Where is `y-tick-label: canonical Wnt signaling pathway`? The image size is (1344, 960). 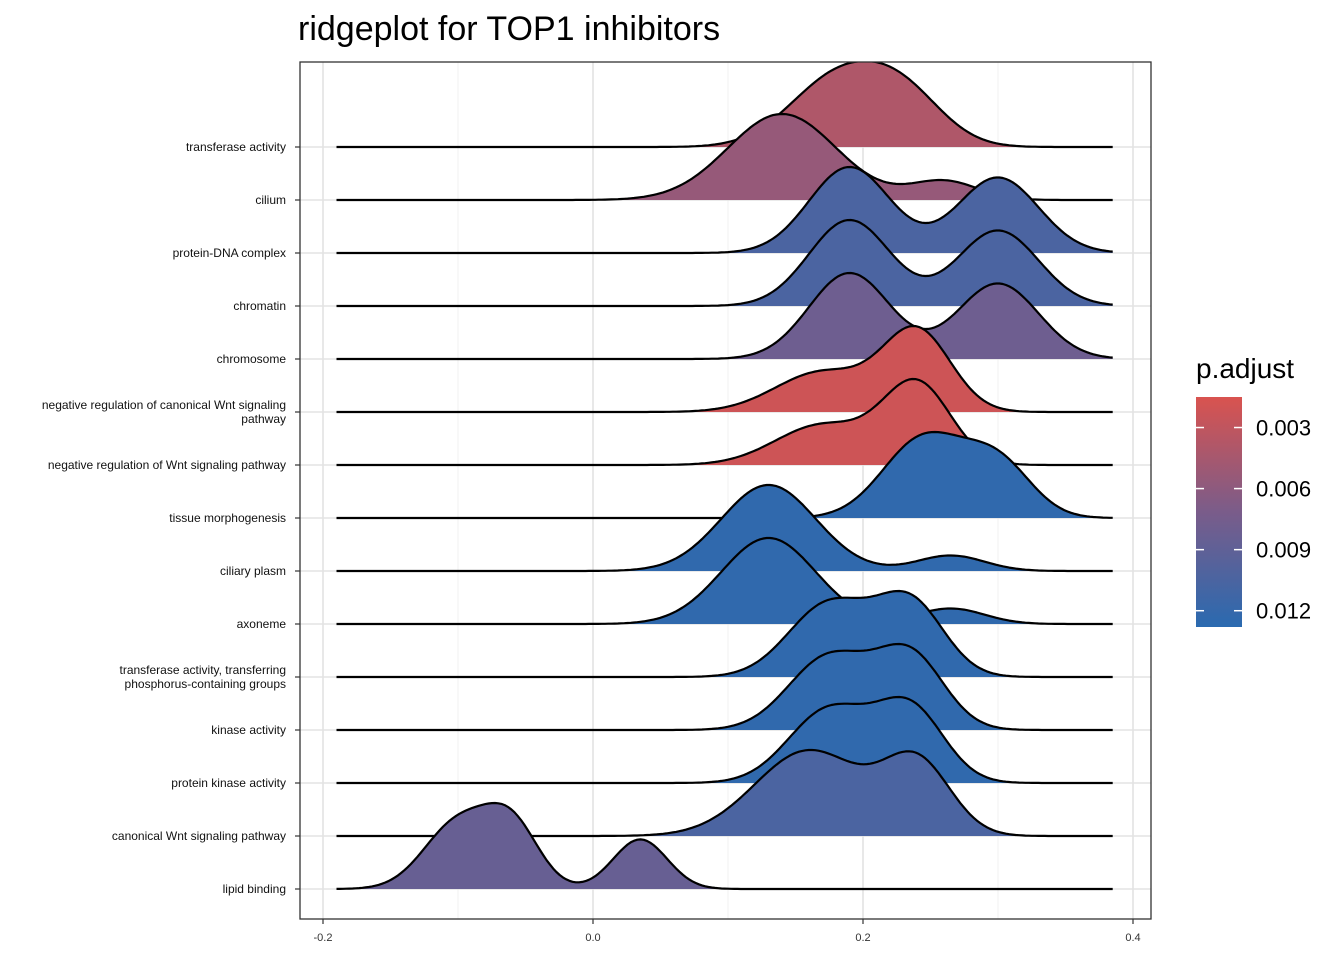 y-tick-label: canonical Wnt signaling pathway is located at coordinates (199, 836).